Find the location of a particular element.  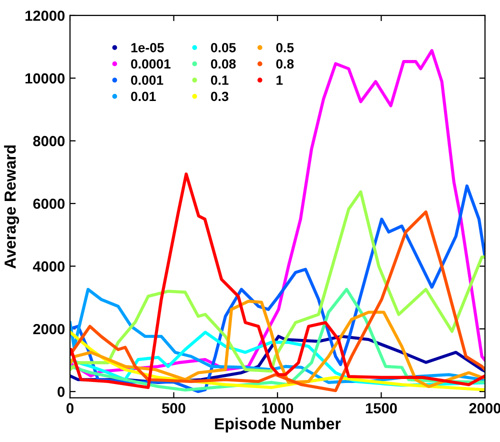

x-tick-label: 1000 is located at coordinates (278, 408).